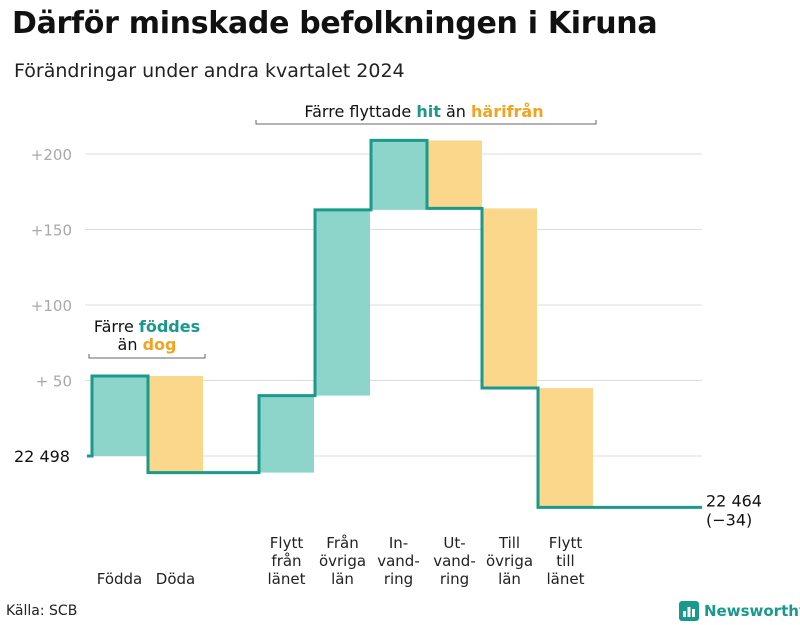  What do you see at coordinates (509, 543) in the screenshot?
I see `x-category-label: Till` at bounding box center [509, 543].